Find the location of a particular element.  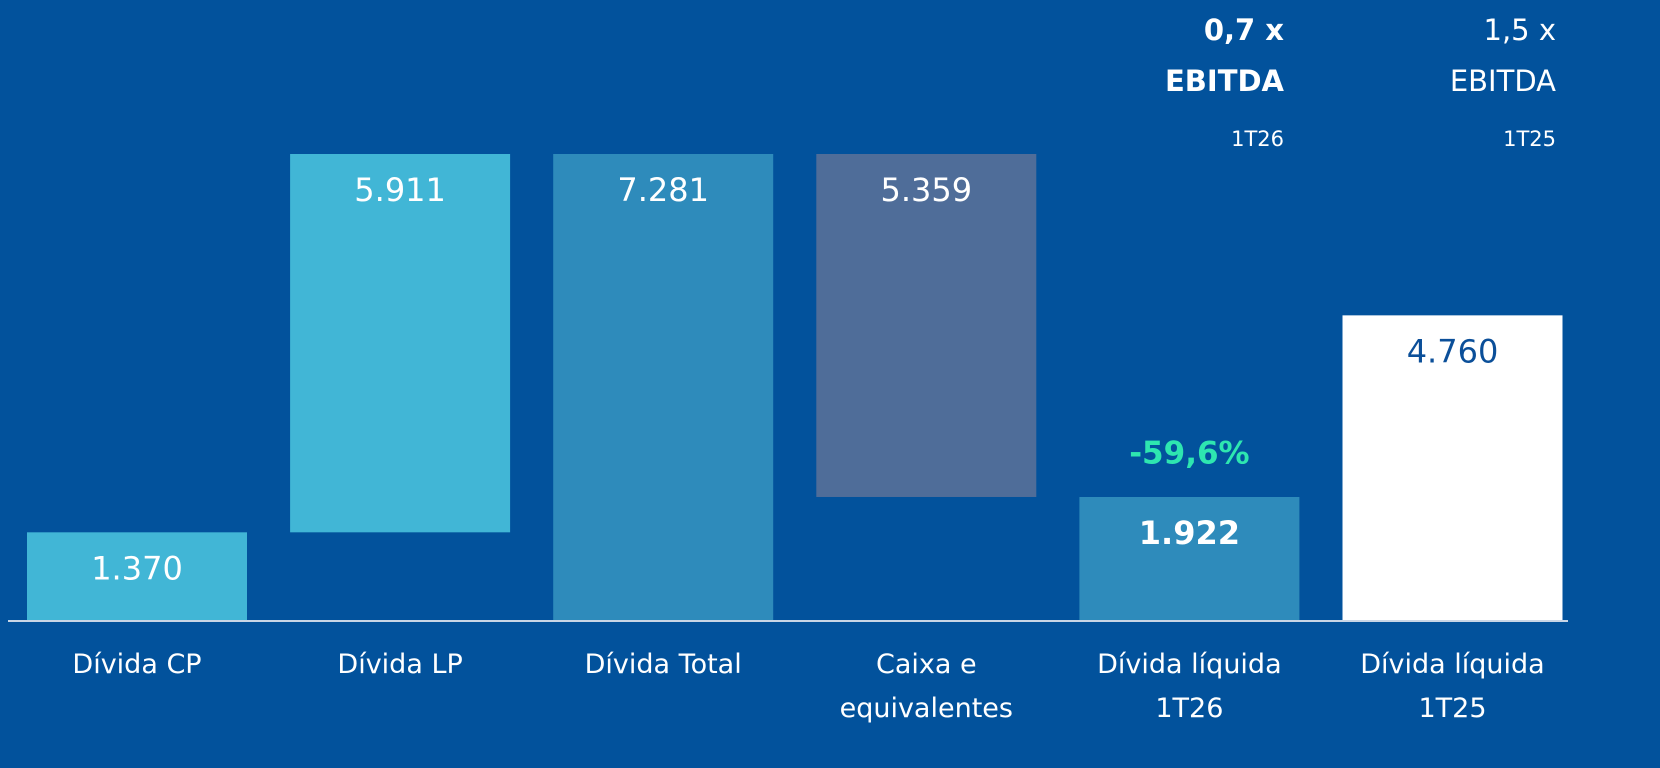

annotation: 1,5 x is located at coordinates (1520, 30).